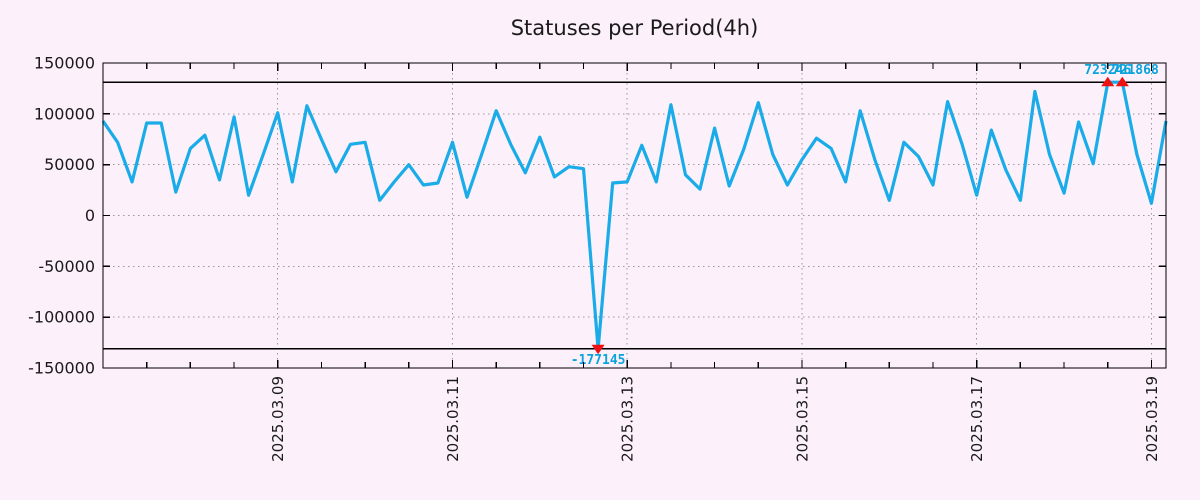 The height and width of the screenshot is (500, 1200). What do you see at coordinates (1135, 70) in the screenshot?
I see `outlier-value-label: 721868` at bounding box center [1135, 70].